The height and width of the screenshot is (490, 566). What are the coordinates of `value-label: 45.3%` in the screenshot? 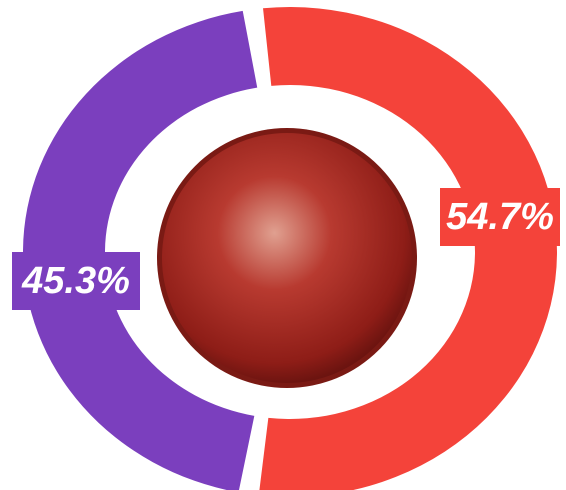 It's located at (75, 281).